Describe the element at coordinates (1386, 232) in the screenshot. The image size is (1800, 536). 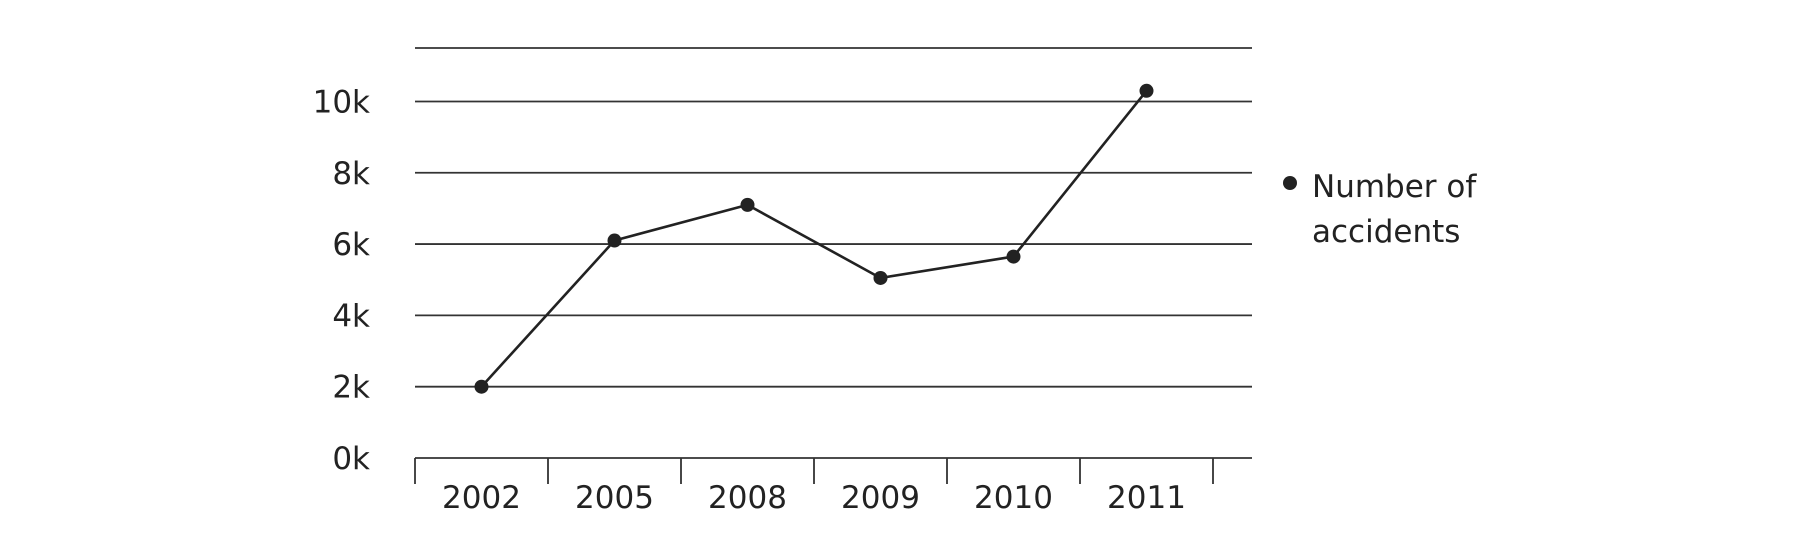
I see `legend-label-number-of-accidents-continued: accidents` at that location.